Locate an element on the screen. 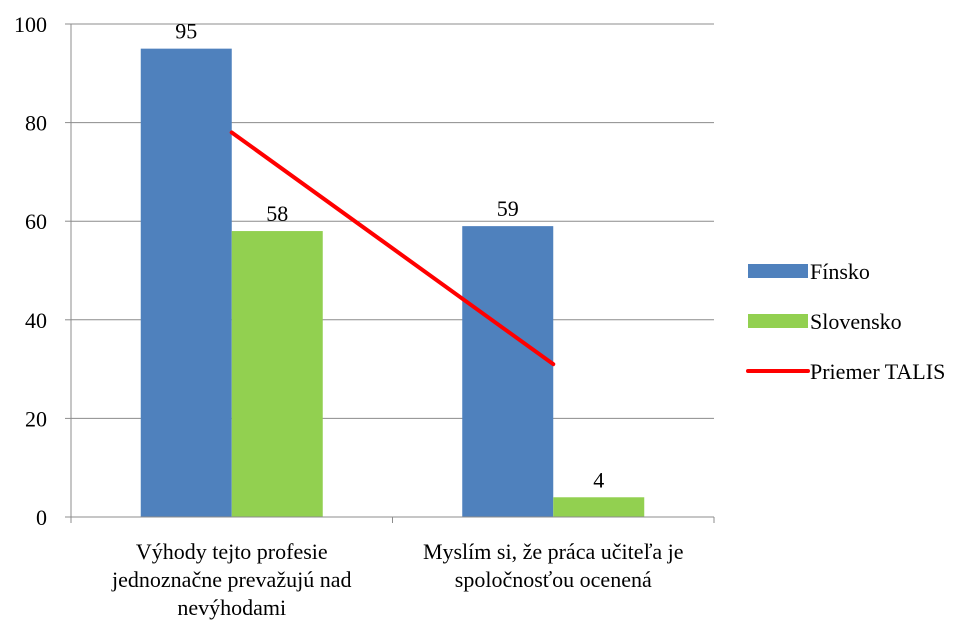 The height and width of the screenshot is (627, 979). legend-label: Fínsko is located at coordinates (840, 271).